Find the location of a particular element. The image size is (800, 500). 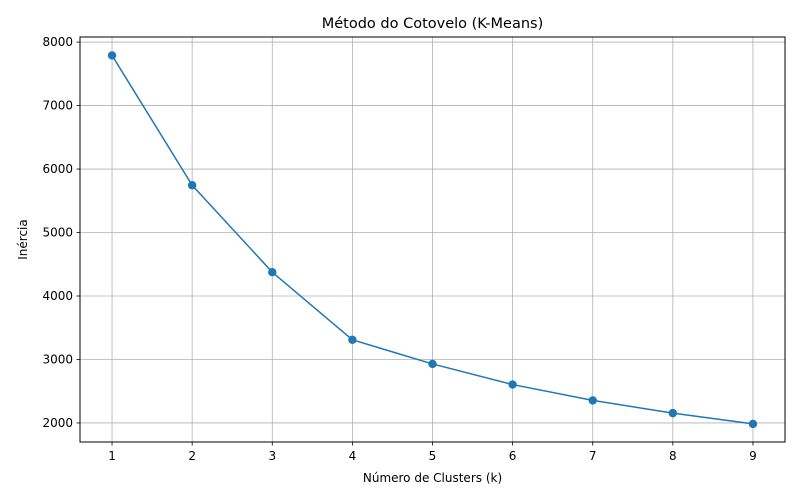

x-tick-label: 1 is located at coordinates (112, 456).